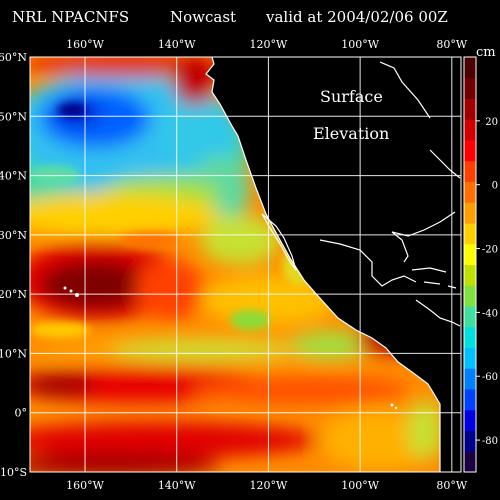  What do you see at coordinates (13, 57) in the screenshot?
I see `latitude-label: 60°N` at bounding box center [13, 57].